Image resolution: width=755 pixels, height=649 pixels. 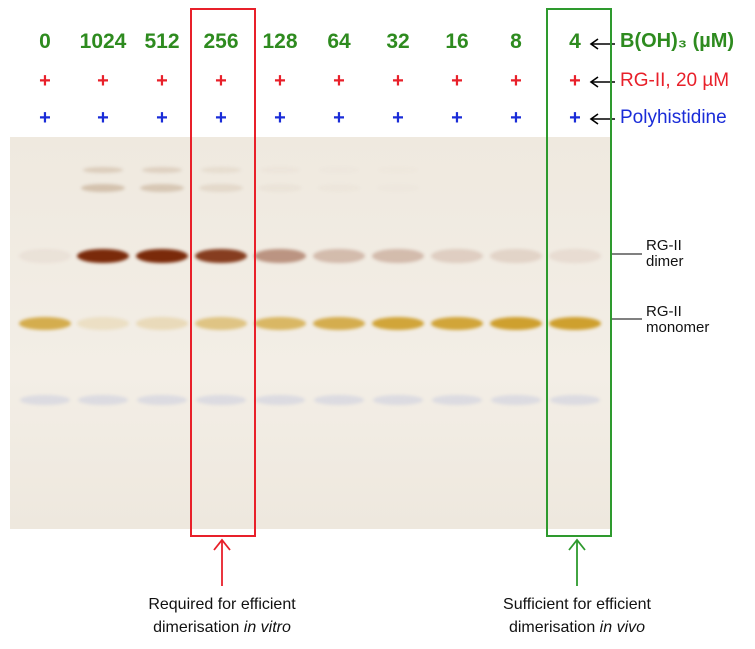 What do you see at coordinates (222, 604) in the screenshot?
I see `note-in-vitro-line1: Required for efficient` at bounding box center [222, 604].